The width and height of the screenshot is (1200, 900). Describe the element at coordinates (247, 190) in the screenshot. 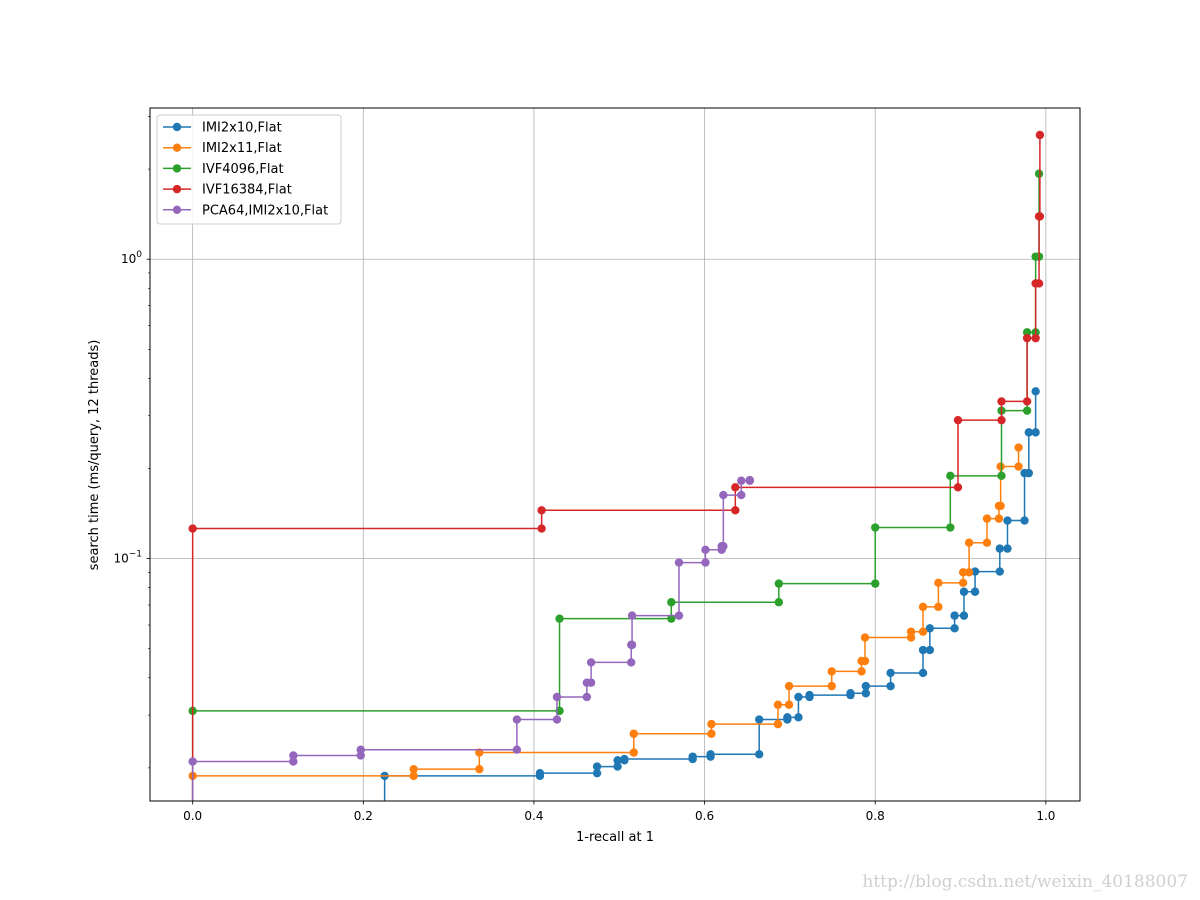

I see `legend-label: IVF16384,Flat` at that location.